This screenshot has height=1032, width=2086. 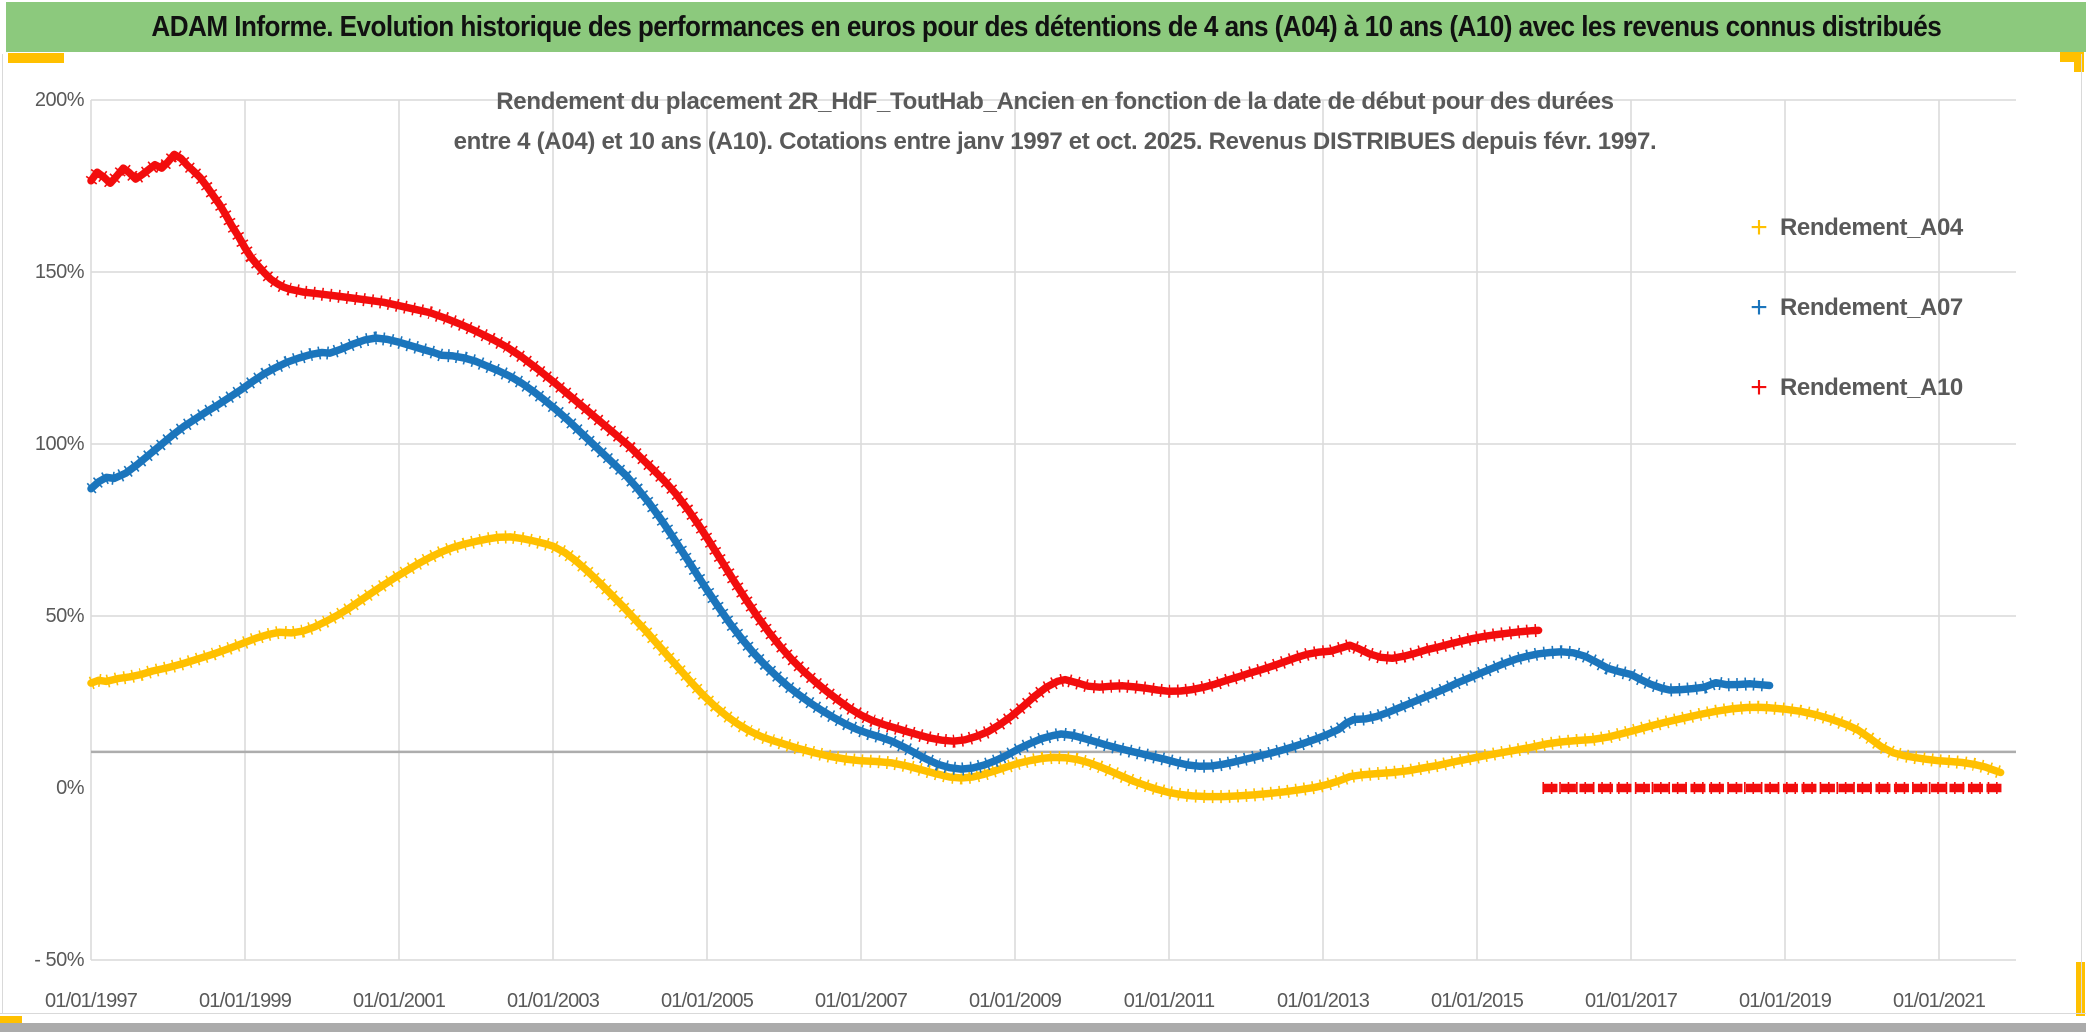 What do you see at coordinates (11, 1020) in the screenshot?
I see `border-accent-bottom-left` at bounding box center [11, 1020].